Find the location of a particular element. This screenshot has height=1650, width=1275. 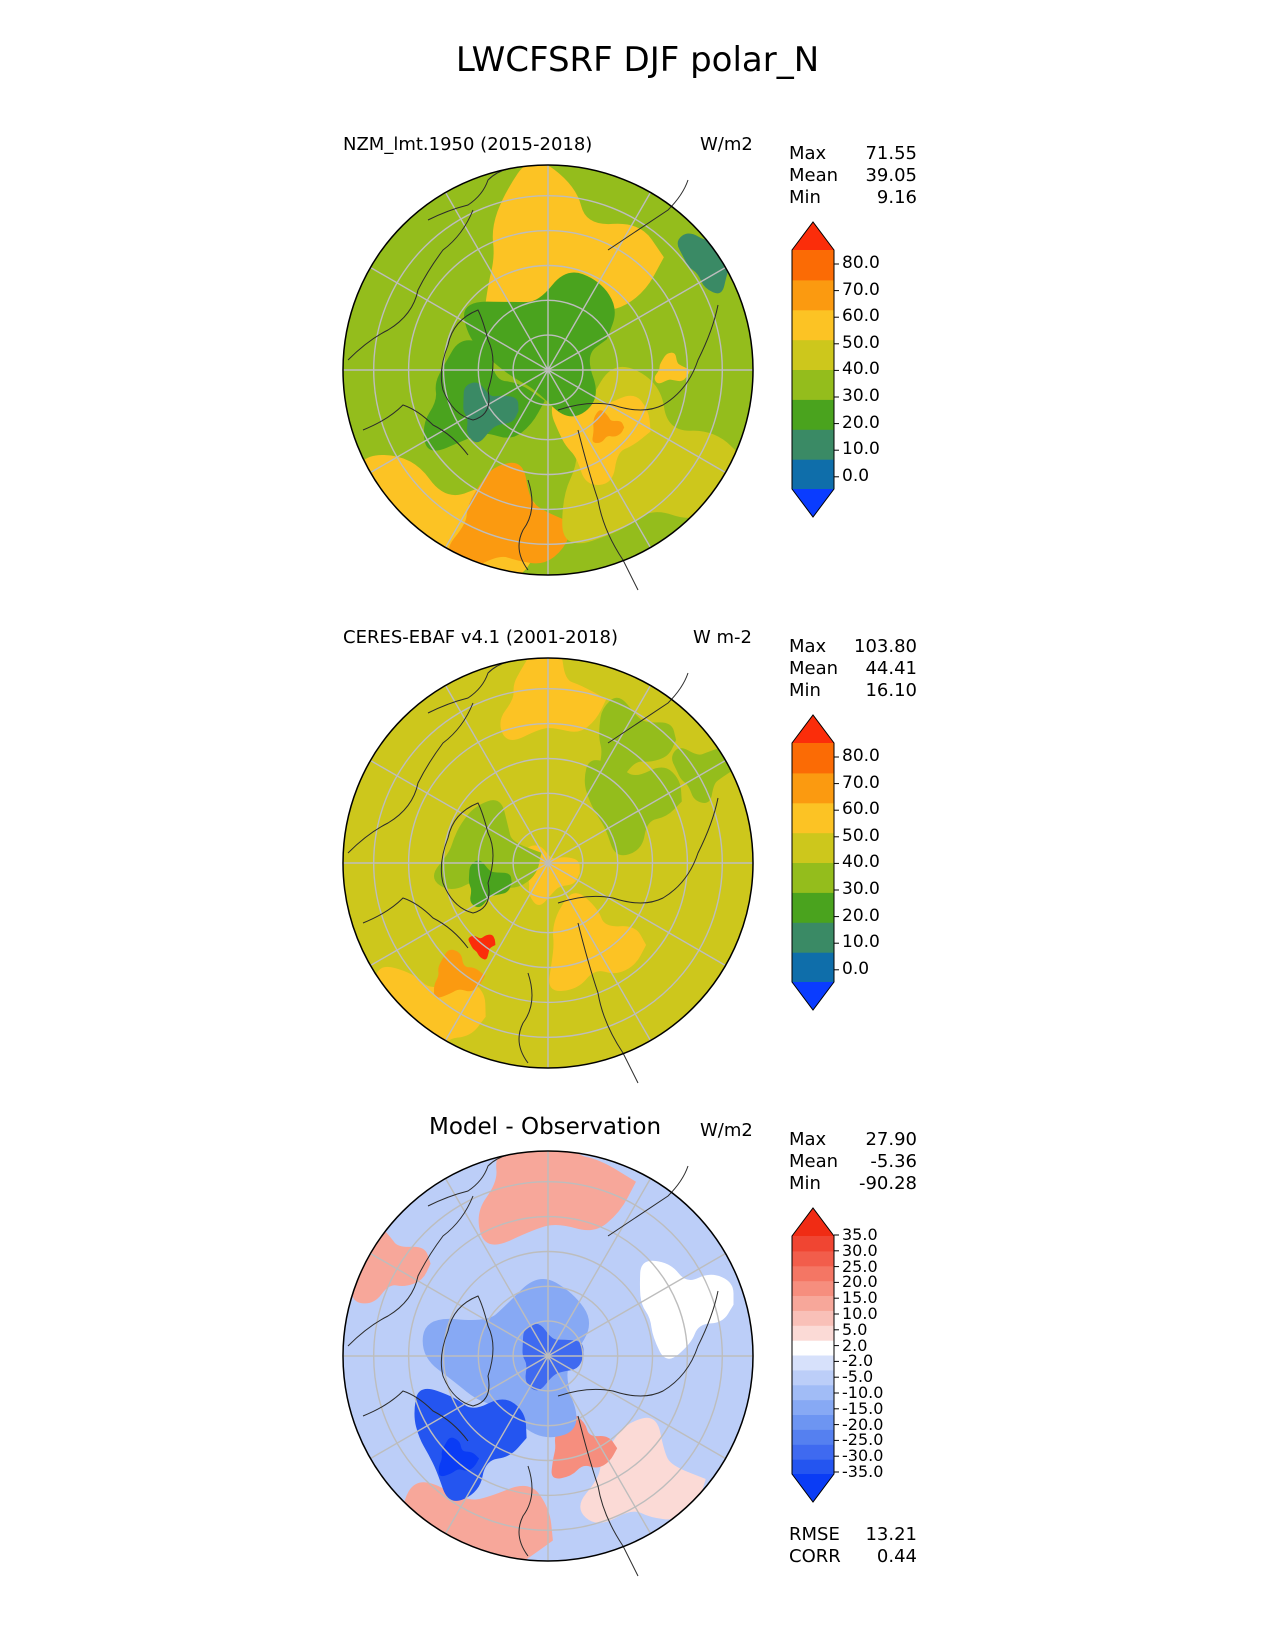

colorbar-tick-label: 80.0 is located at coordinates (861, 756).